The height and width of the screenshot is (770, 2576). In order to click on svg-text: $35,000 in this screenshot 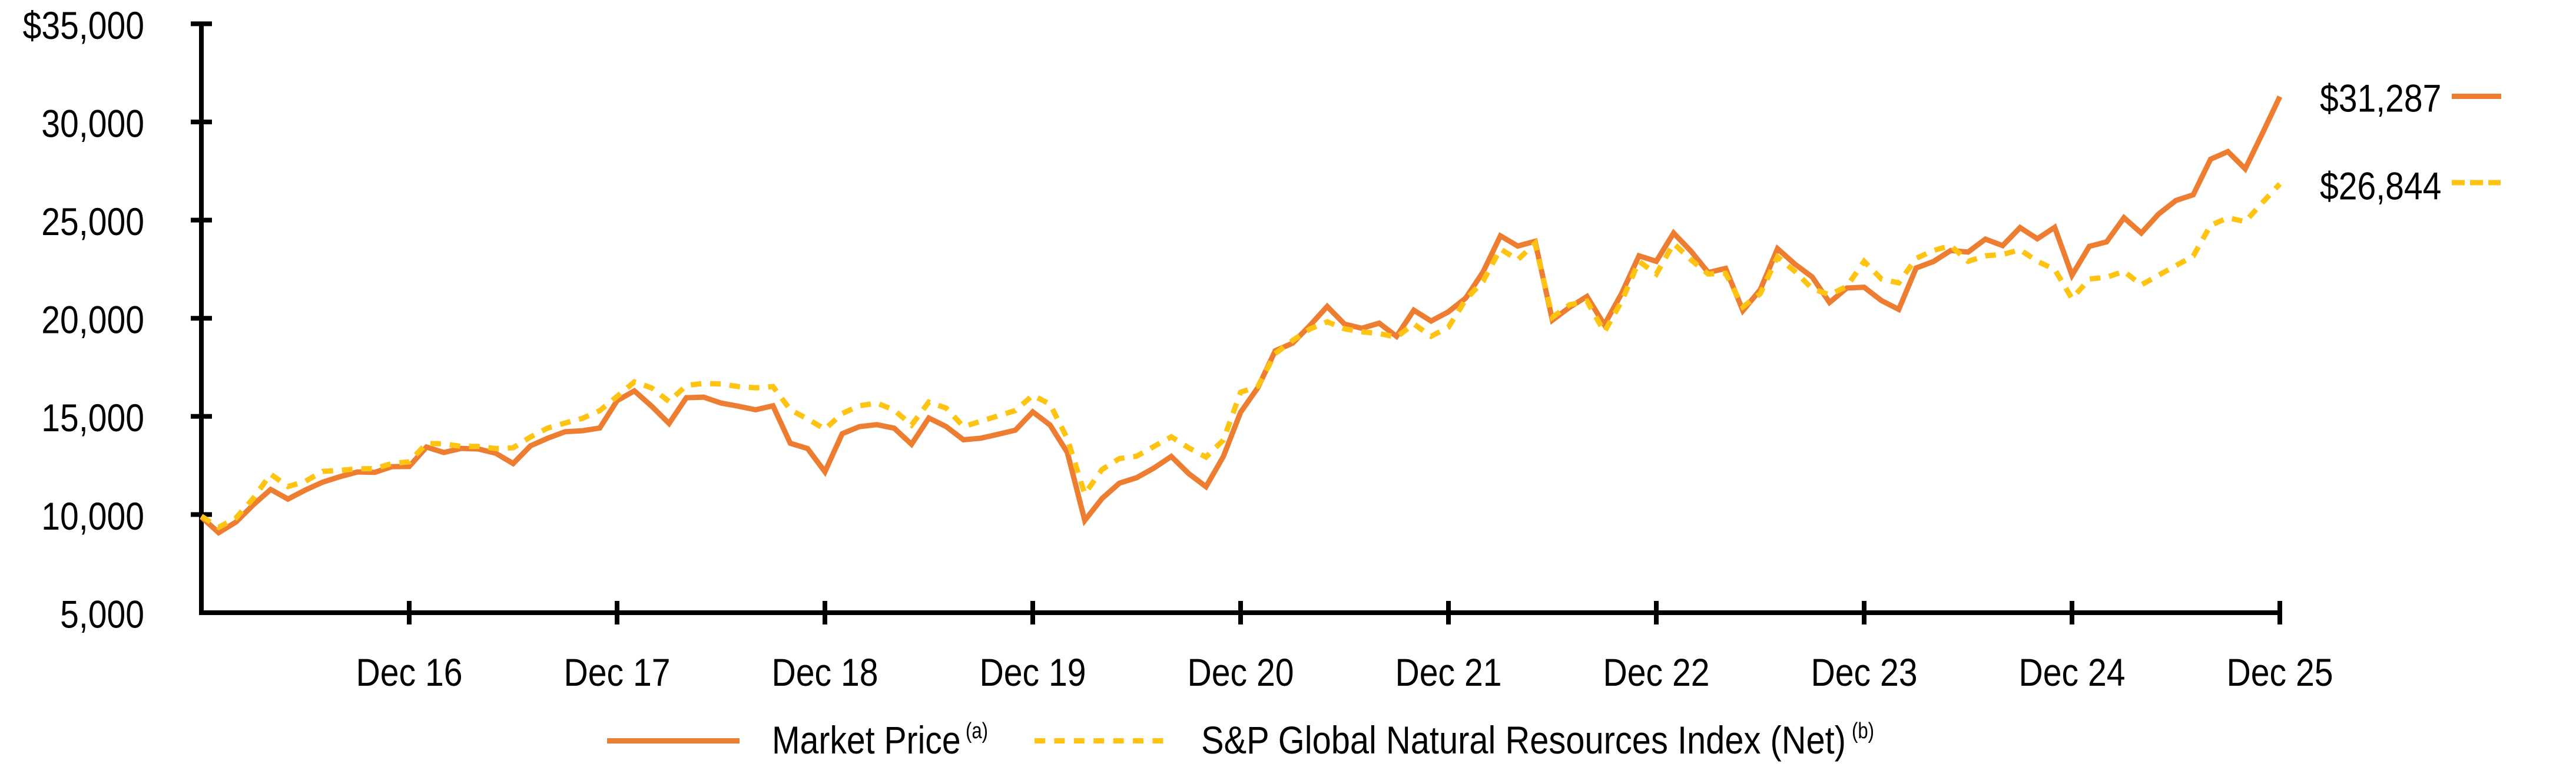, I will do `click(83, 26)`.